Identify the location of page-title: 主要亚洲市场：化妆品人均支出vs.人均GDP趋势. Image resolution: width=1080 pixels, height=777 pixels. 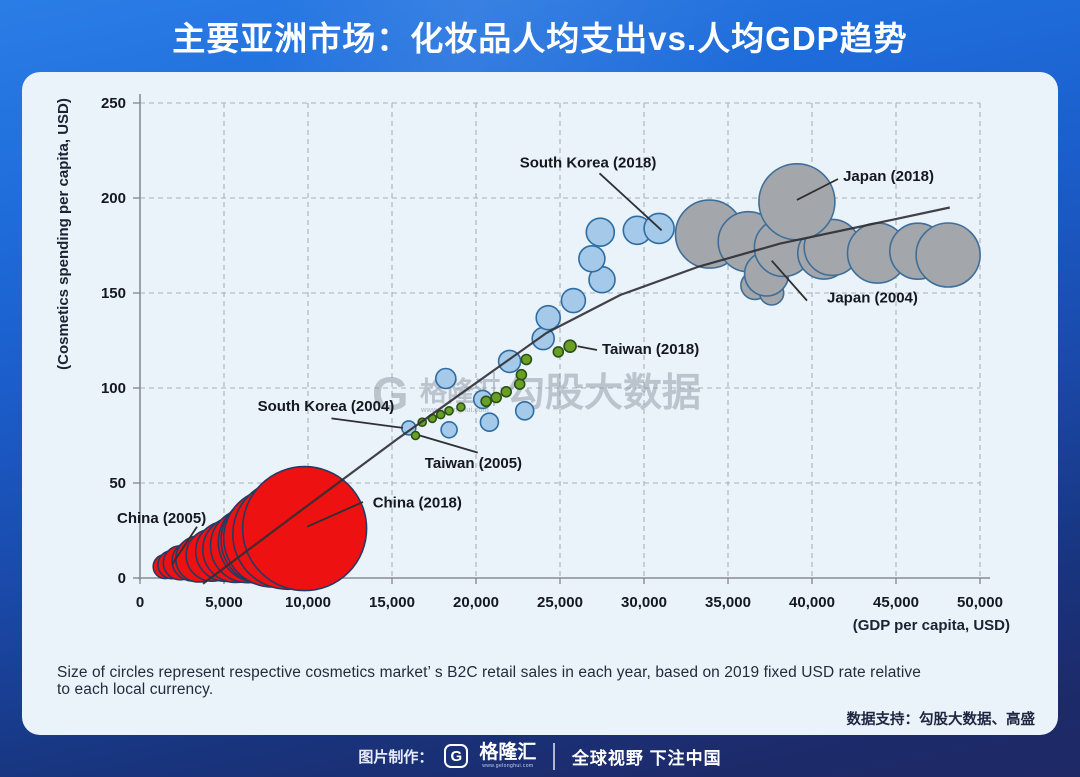
(540, 38).